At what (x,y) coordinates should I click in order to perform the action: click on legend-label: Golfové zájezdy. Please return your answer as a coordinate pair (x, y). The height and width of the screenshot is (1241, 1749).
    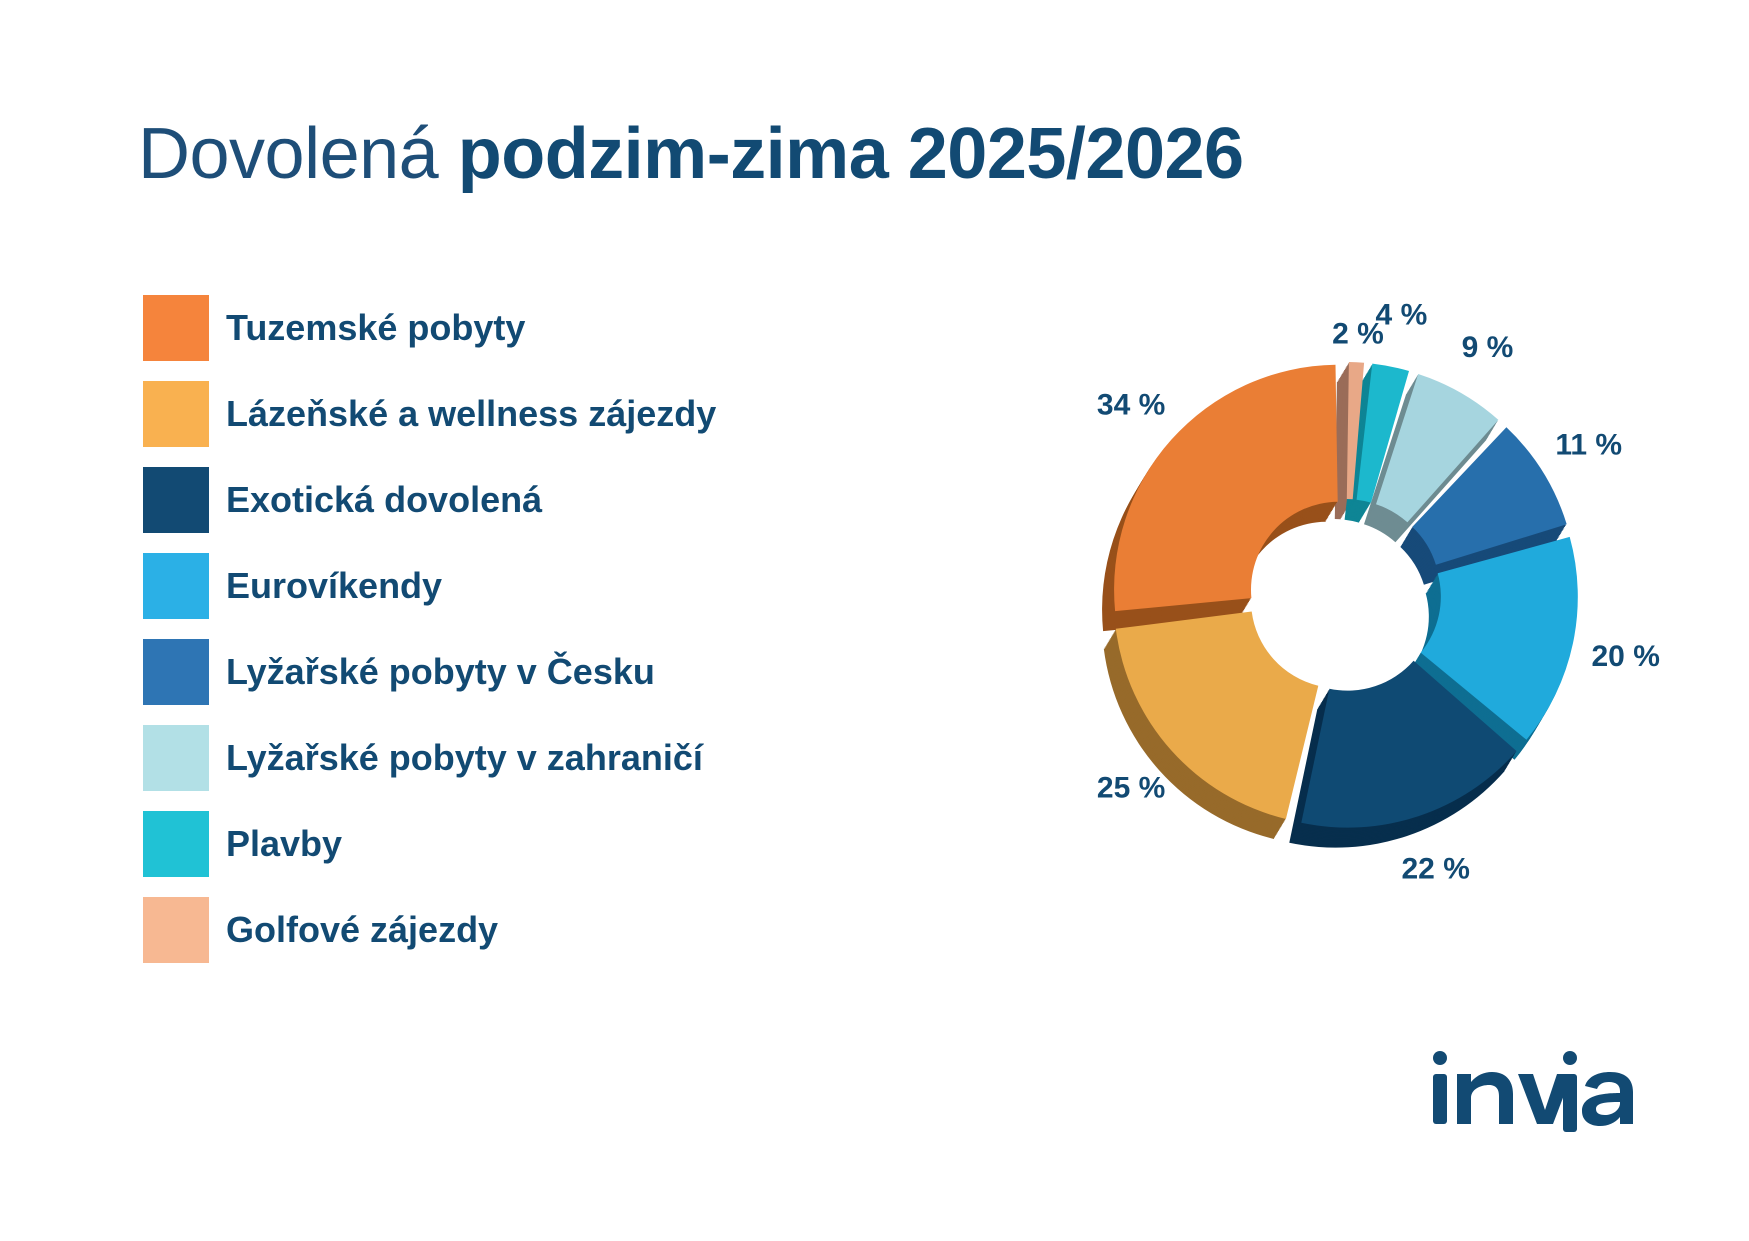
    Looking at the image, I should click on (362, 929).